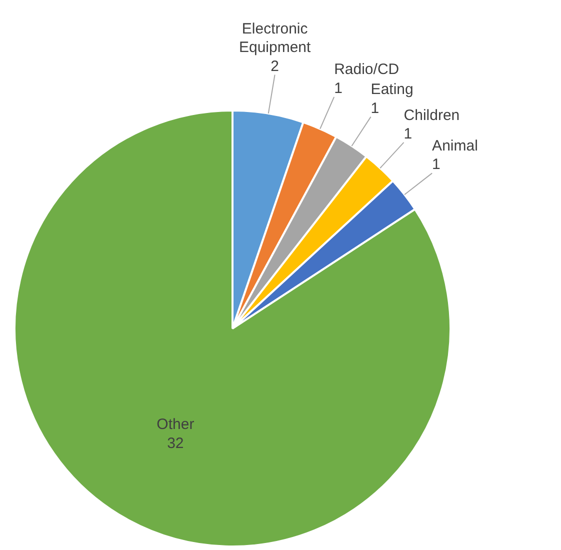 Image resolution: width=561 pixels, height=550 pixels. Describe the element at coordinates (175, 443) in the screenshot. I see `data-label: 32` at that location.